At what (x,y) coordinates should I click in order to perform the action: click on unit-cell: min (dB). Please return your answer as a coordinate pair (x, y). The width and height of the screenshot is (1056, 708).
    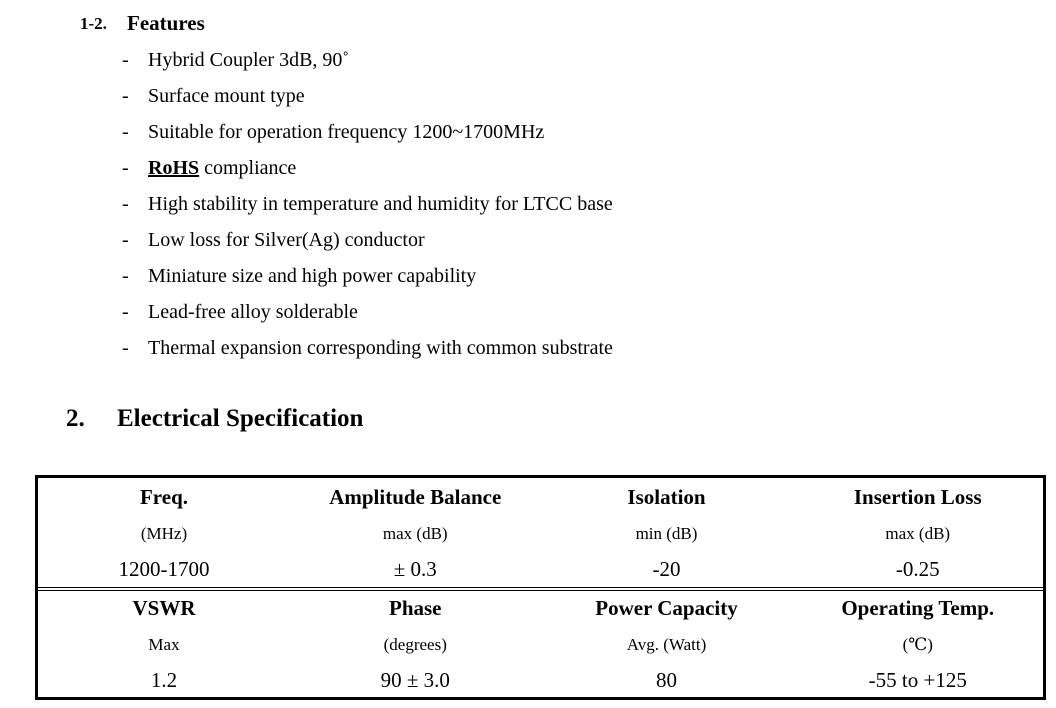
    Looking at the image, I should click on (666, 533).